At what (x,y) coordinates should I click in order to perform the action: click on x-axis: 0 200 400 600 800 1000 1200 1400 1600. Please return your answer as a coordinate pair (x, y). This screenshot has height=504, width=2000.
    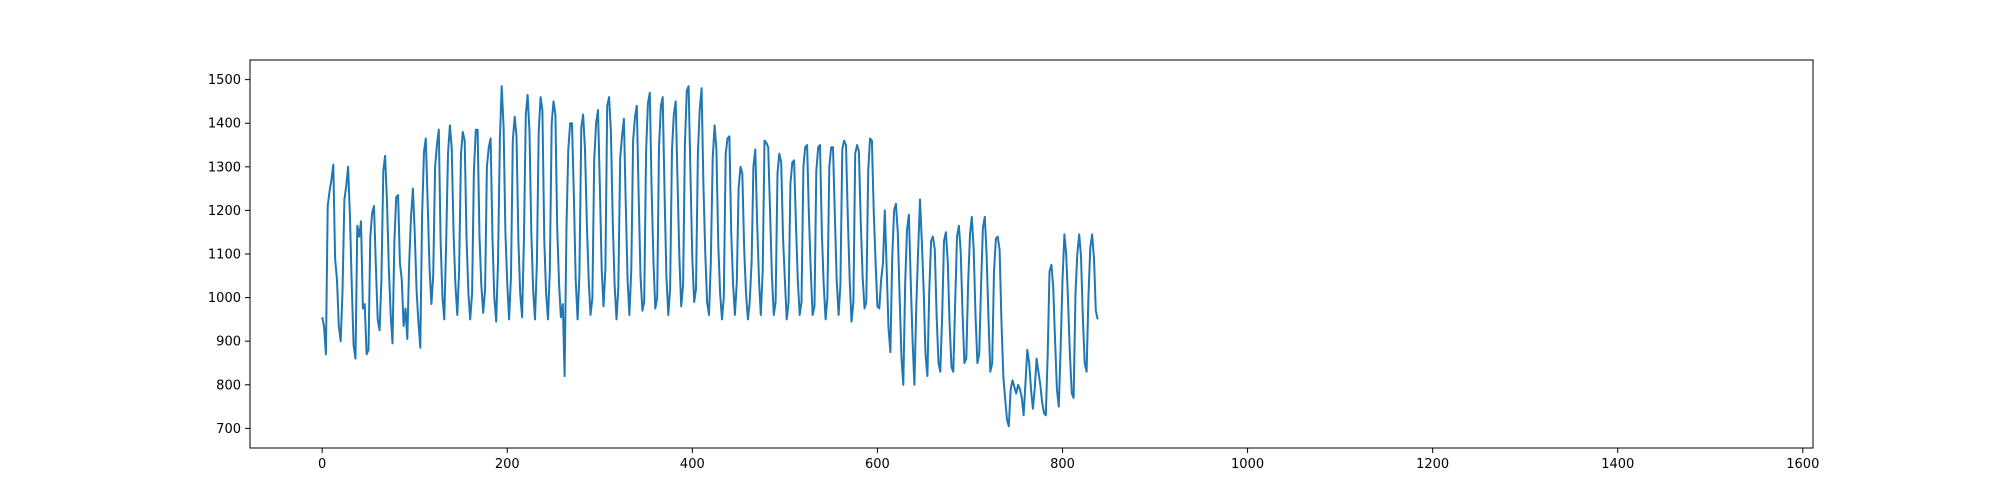
    Looking at the image, I should click on (1068, 460).